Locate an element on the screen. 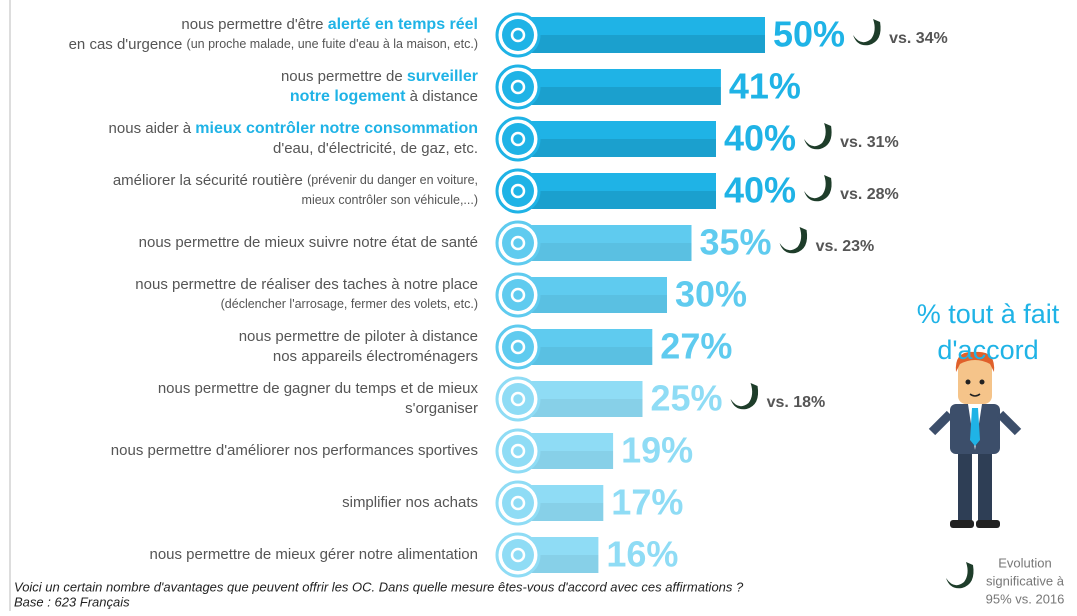  category-label: nous permettre de piloter à distance is located at coordinates (358, 336).